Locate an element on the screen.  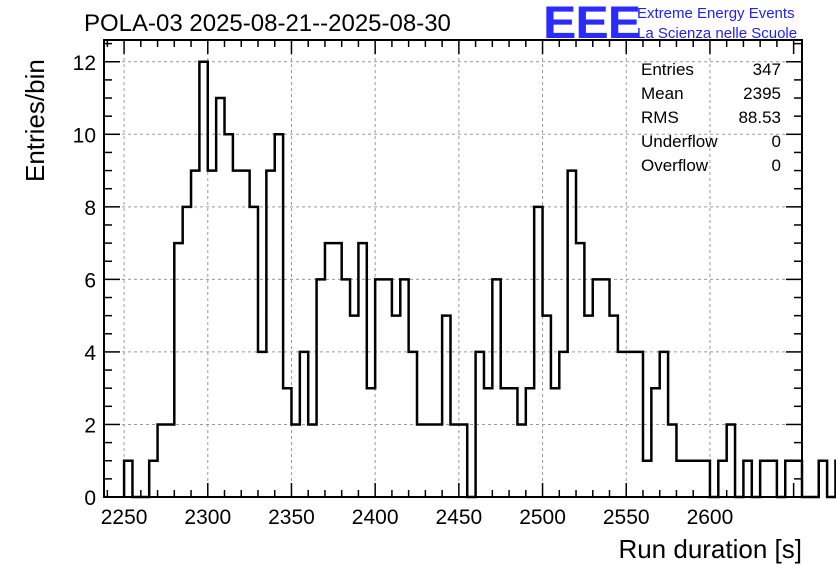
y-axis-label: Entries/bin is located at coordinates (35, 120).